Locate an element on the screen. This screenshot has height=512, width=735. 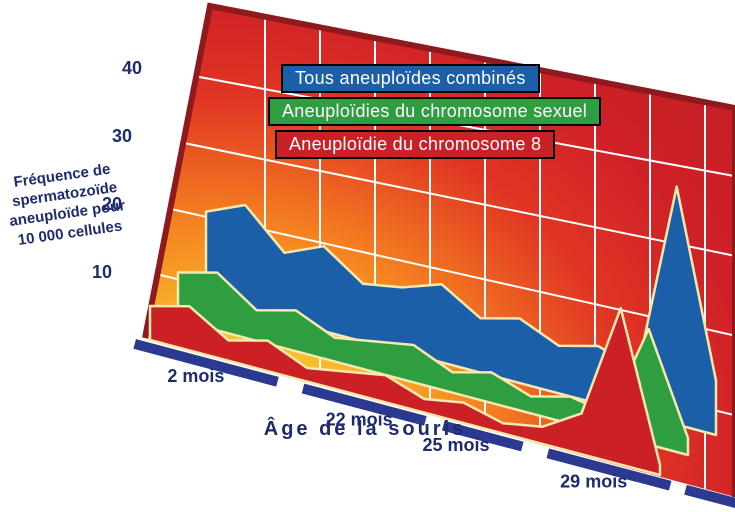
legend-label: Aneuploïdie du chromosome 8 is located at coordinates (415, 144).